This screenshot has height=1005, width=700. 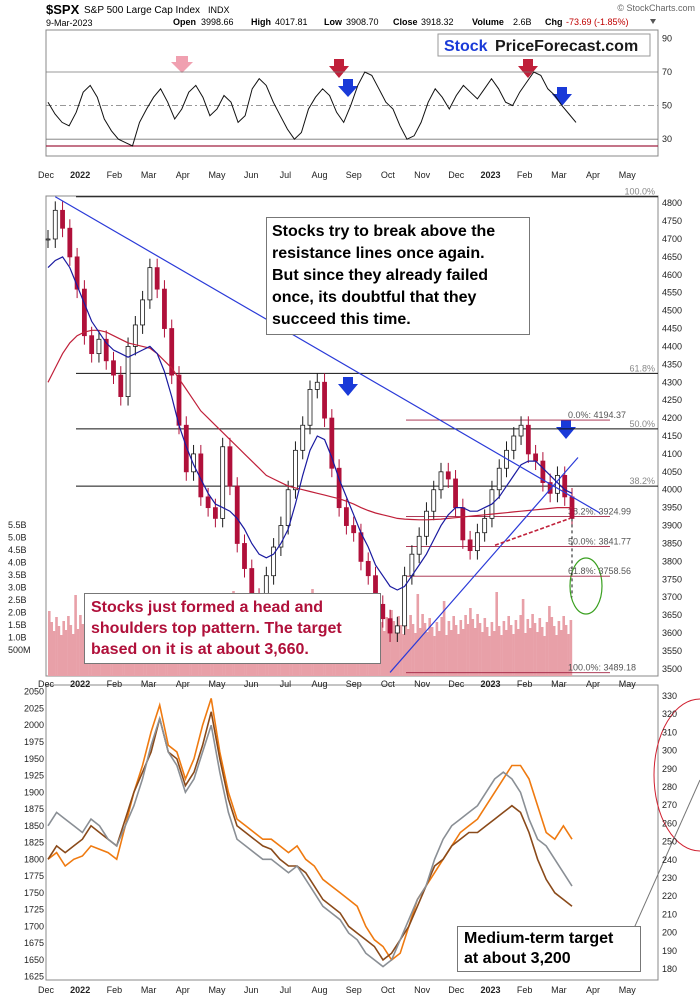 What do you see at coordinates (63, 9) in the screenshot?
I see `symbol: $SPX` at bounding box center [63, 9].